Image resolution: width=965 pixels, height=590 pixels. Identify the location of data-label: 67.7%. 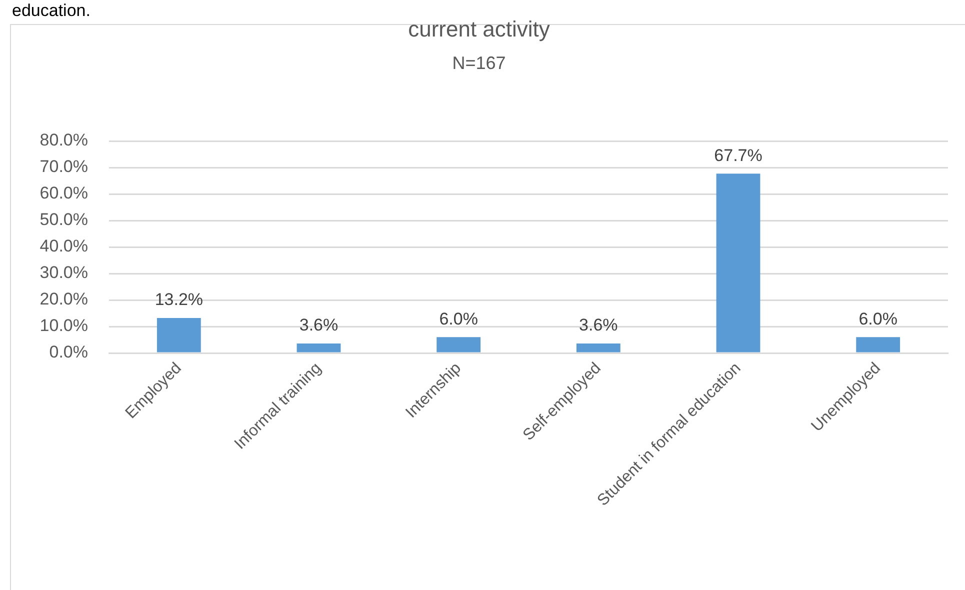
(738, 155).